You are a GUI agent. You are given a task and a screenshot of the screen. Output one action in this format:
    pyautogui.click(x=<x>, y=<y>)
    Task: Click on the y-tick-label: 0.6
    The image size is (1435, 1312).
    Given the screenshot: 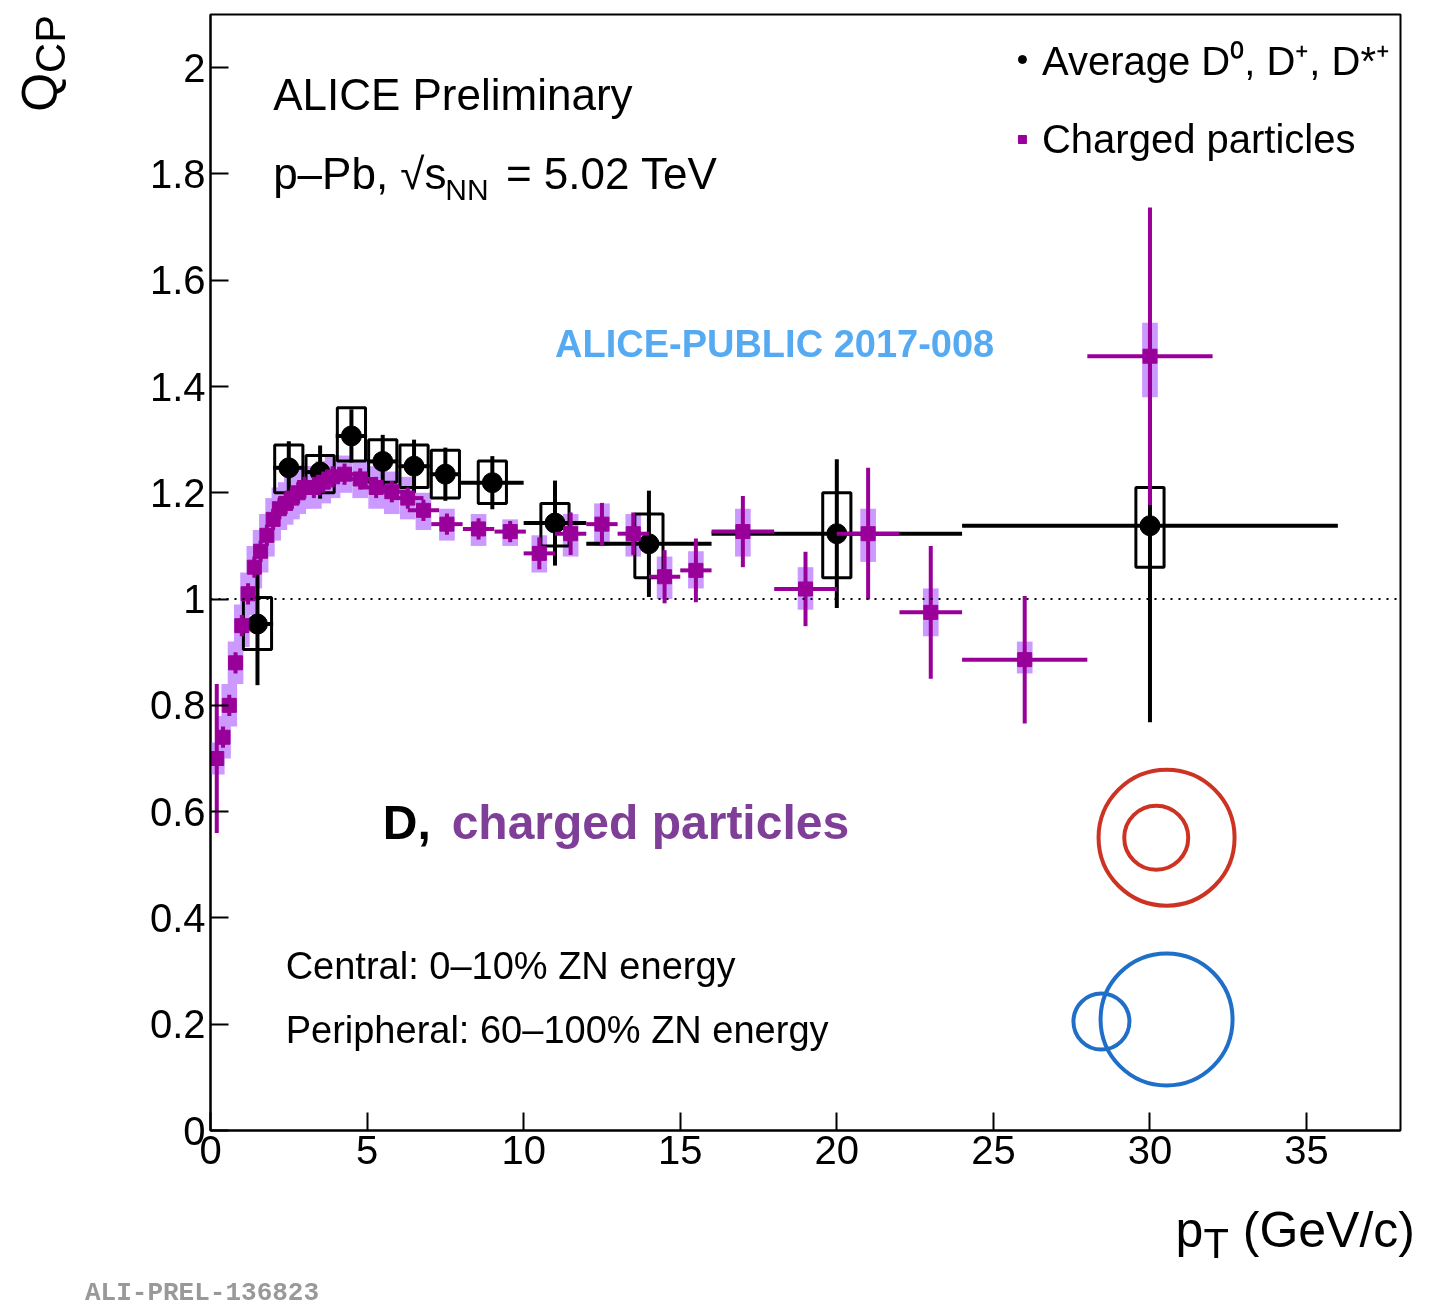 What is the action you would take?
    pyautogui.click(x=177, y=811)
    